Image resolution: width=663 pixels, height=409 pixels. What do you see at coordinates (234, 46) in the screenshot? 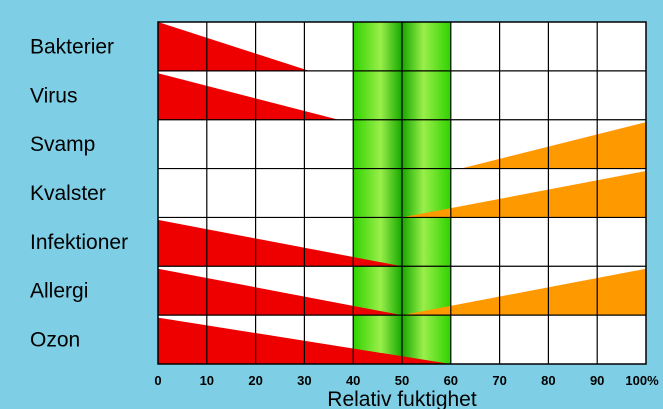
I see `wedge-decreasing-bakterier` at bounding box center [234, 46].